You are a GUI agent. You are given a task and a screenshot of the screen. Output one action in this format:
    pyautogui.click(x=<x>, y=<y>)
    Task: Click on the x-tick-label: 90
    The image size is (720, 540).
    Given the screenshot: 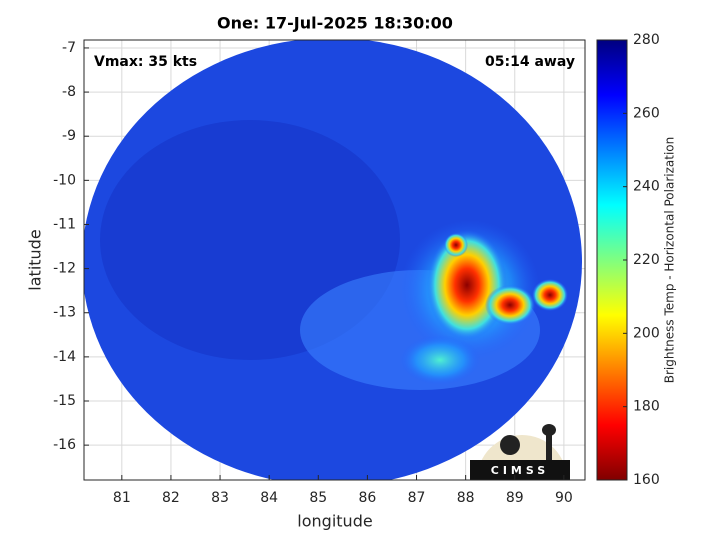 What is the action you would take?
    pyautogui.click(x=564, y=498)
    